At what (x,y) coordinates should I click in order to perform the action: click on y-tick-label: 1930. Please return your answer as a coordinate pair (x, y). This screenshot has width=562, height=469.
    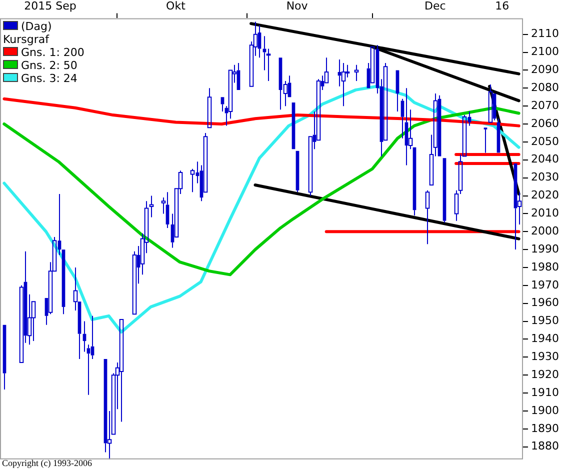
    Looking at the image, I should click on (545, 357).